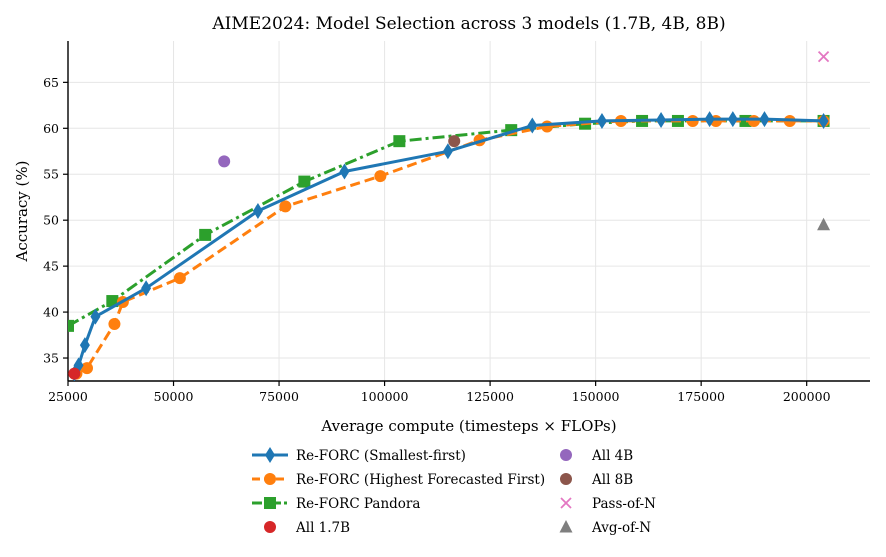 The image size is (886, 557). Describe the element at coordinates (22, 211) in the screenshot. I see `y-axis-label: Accuracy (%)` at that location.